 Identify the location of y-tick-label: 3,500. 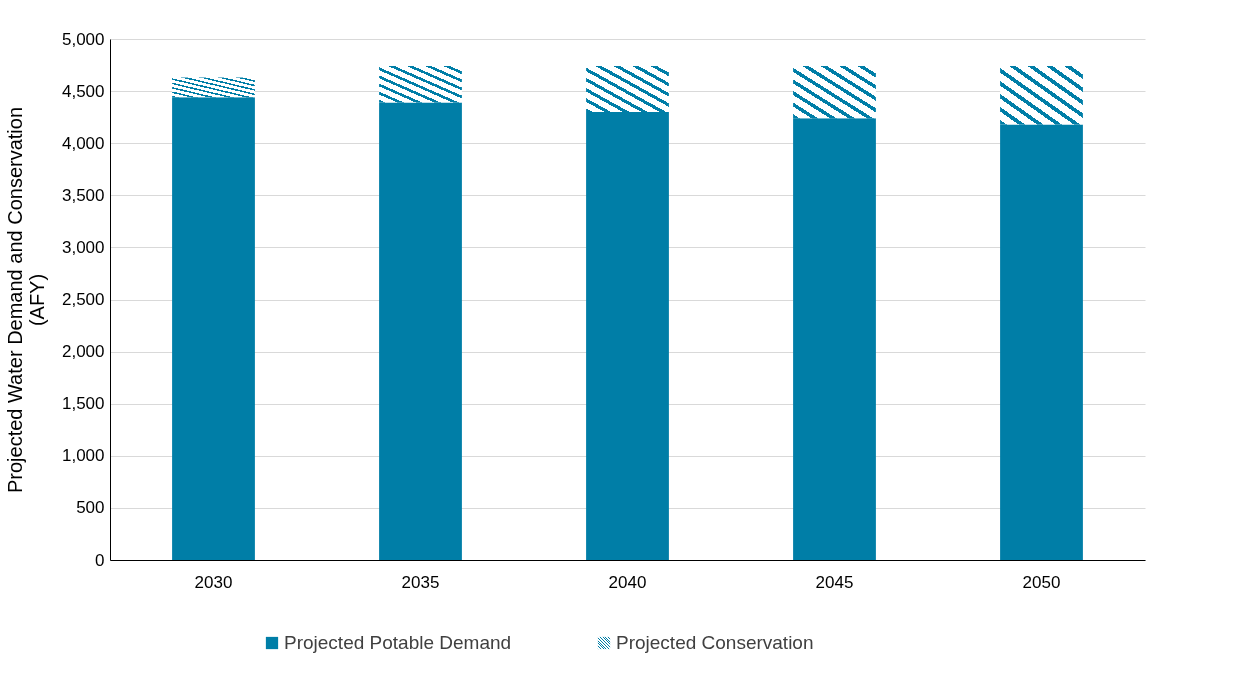
(83, 195).